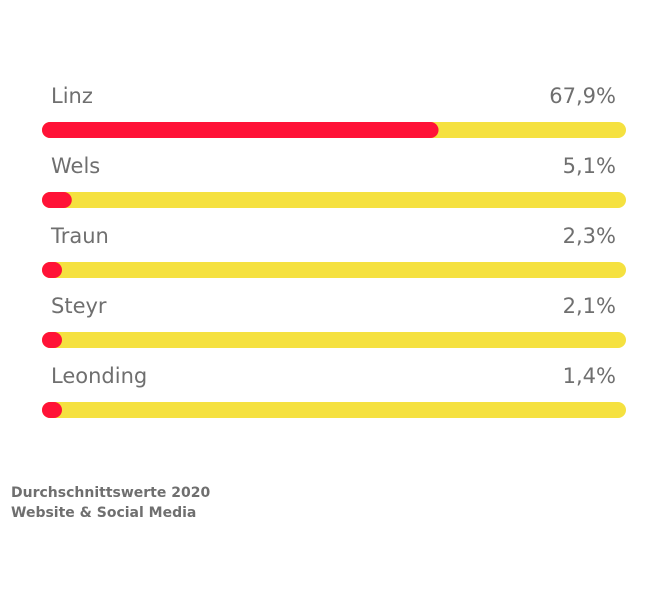  Describe the element at coordinates (589, 236) in the screenshot. I see `value-label-traun: 2,3%` at that location.